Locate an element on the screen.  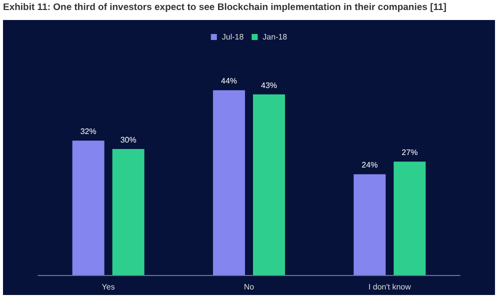
data-label: 43% is located at coordinates (269, 85).